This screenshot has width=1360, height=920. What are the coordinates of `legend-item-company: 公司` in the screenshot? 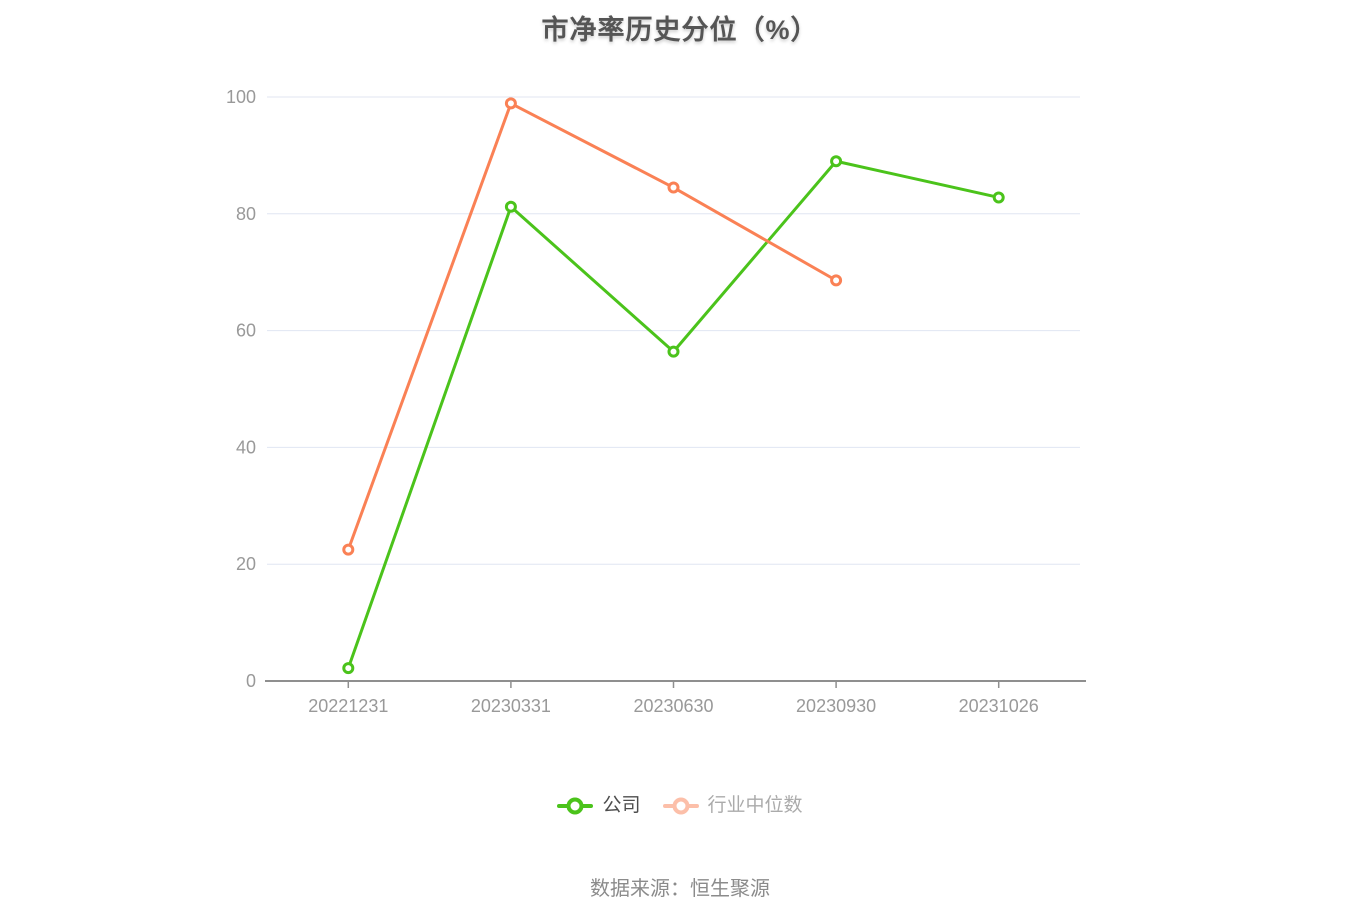 It's located at (599, 805).